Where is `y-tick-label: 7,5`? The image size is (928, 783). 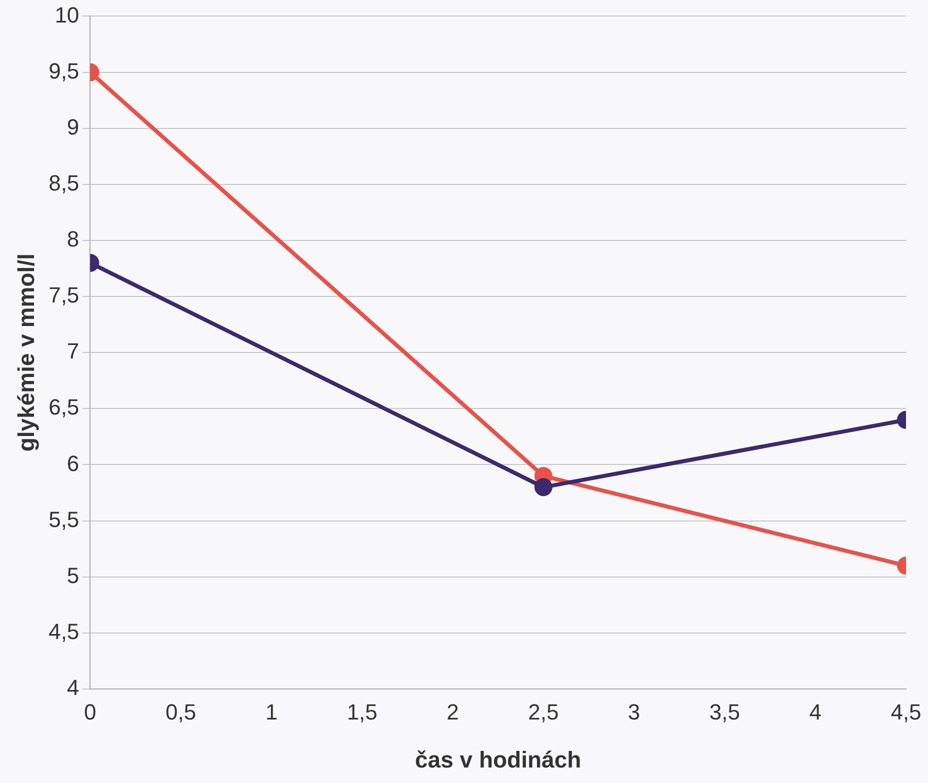 y-tick-label: 7,5 is located at coordinates (64, 295).